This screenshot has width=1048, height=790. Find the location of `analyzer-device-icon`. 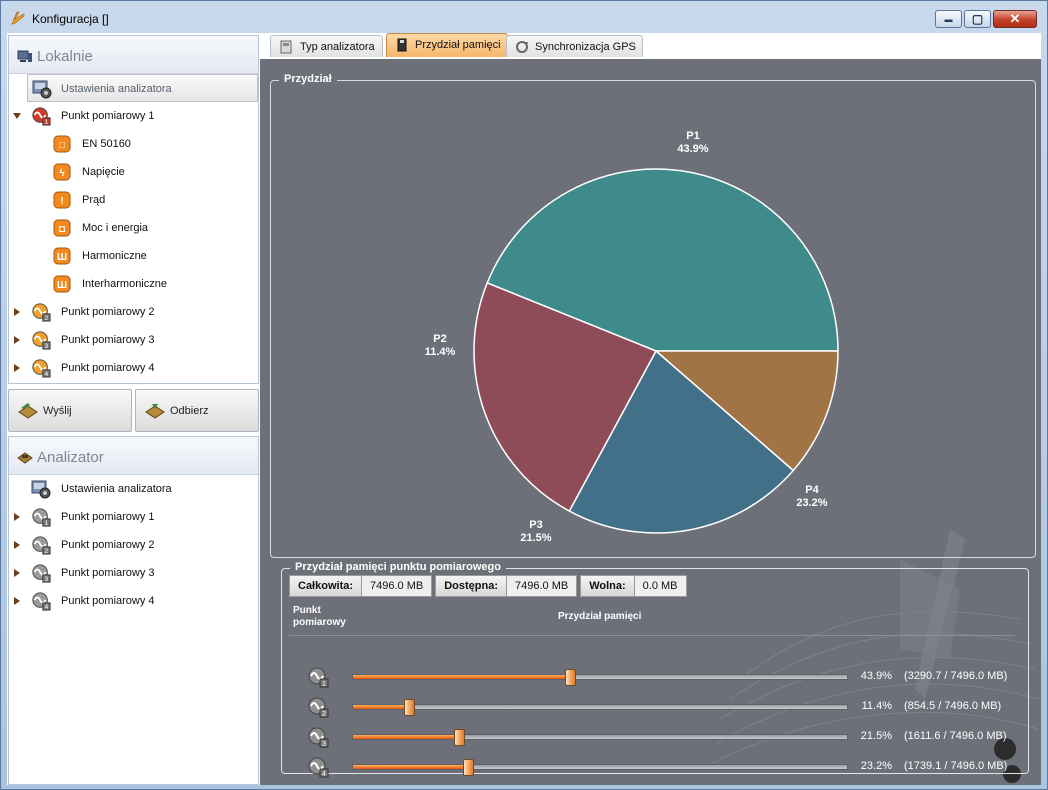

analyzer-device-icon is located at coordinates (25, 458).